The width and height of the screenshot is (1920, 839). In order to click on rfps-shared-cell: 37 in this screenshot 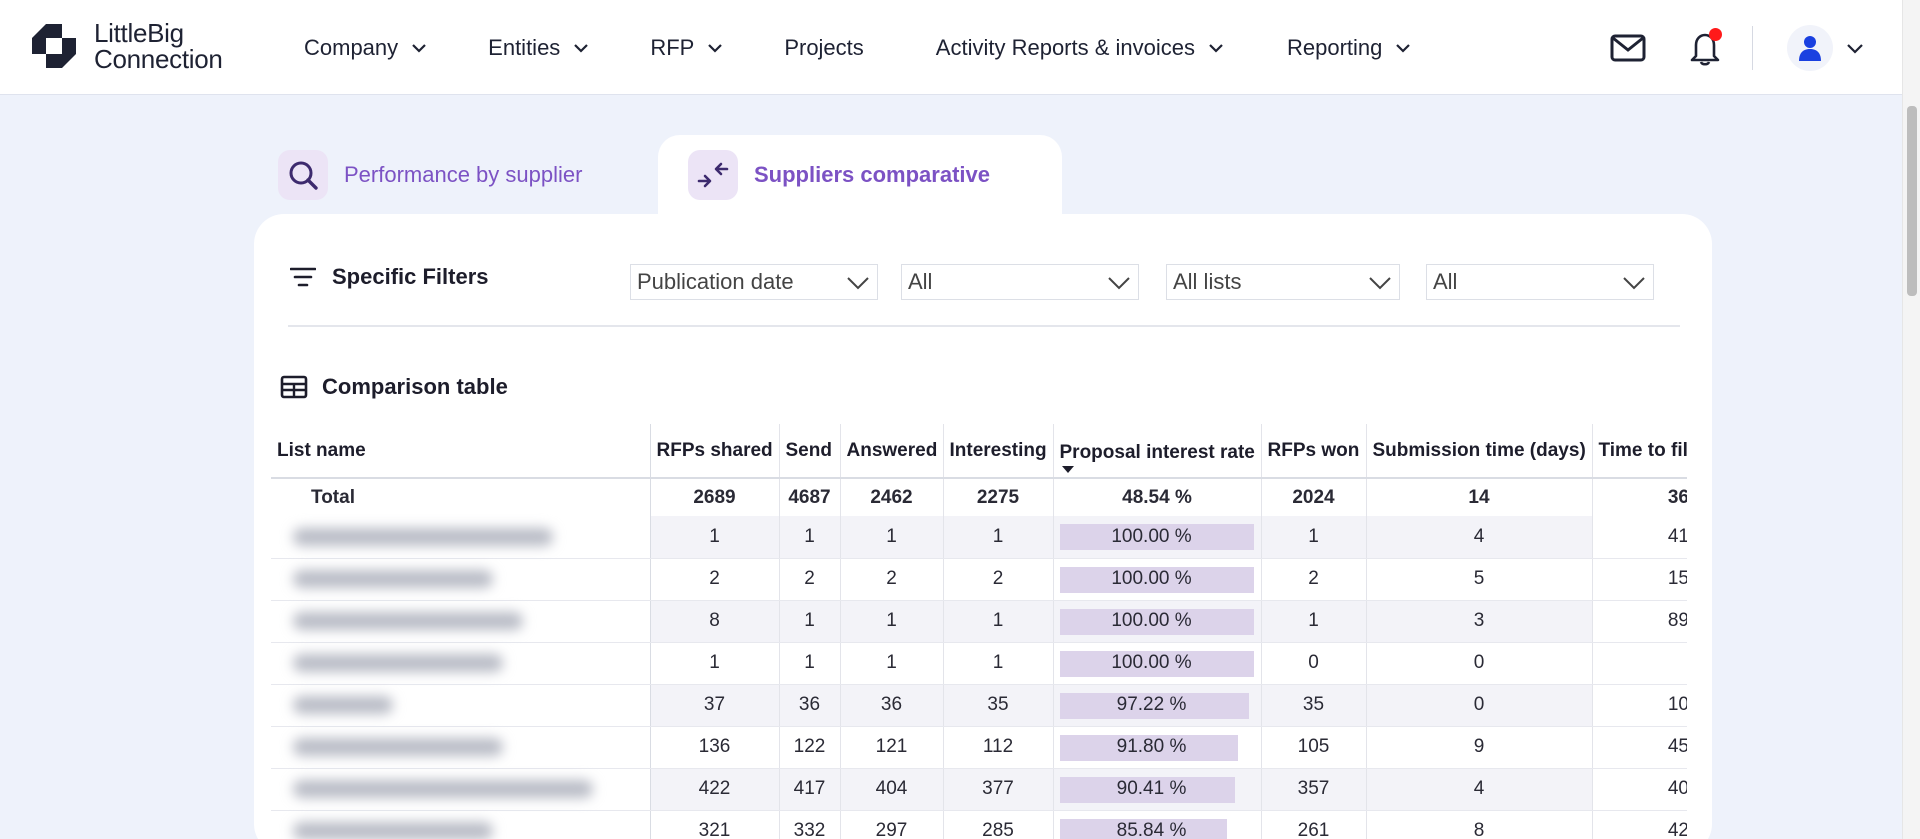, I will do `click(715, 705)`.